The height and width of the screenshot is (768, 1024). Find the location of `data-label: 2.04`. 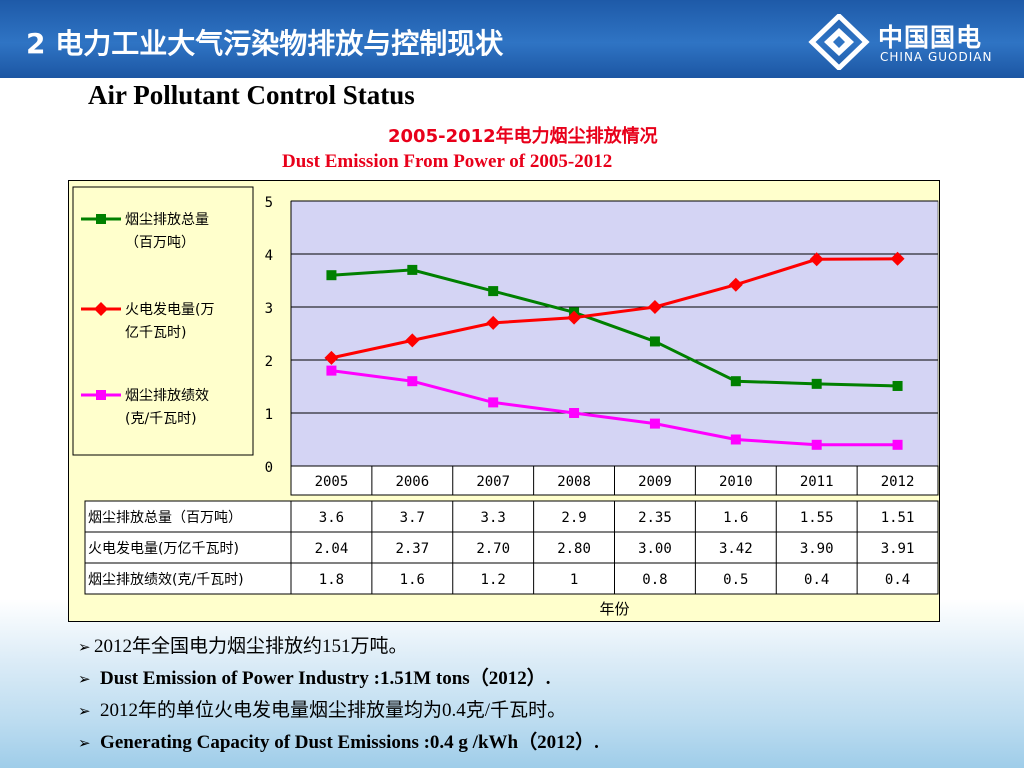

data-label: 2.04 is located at coordinates (332, 549).